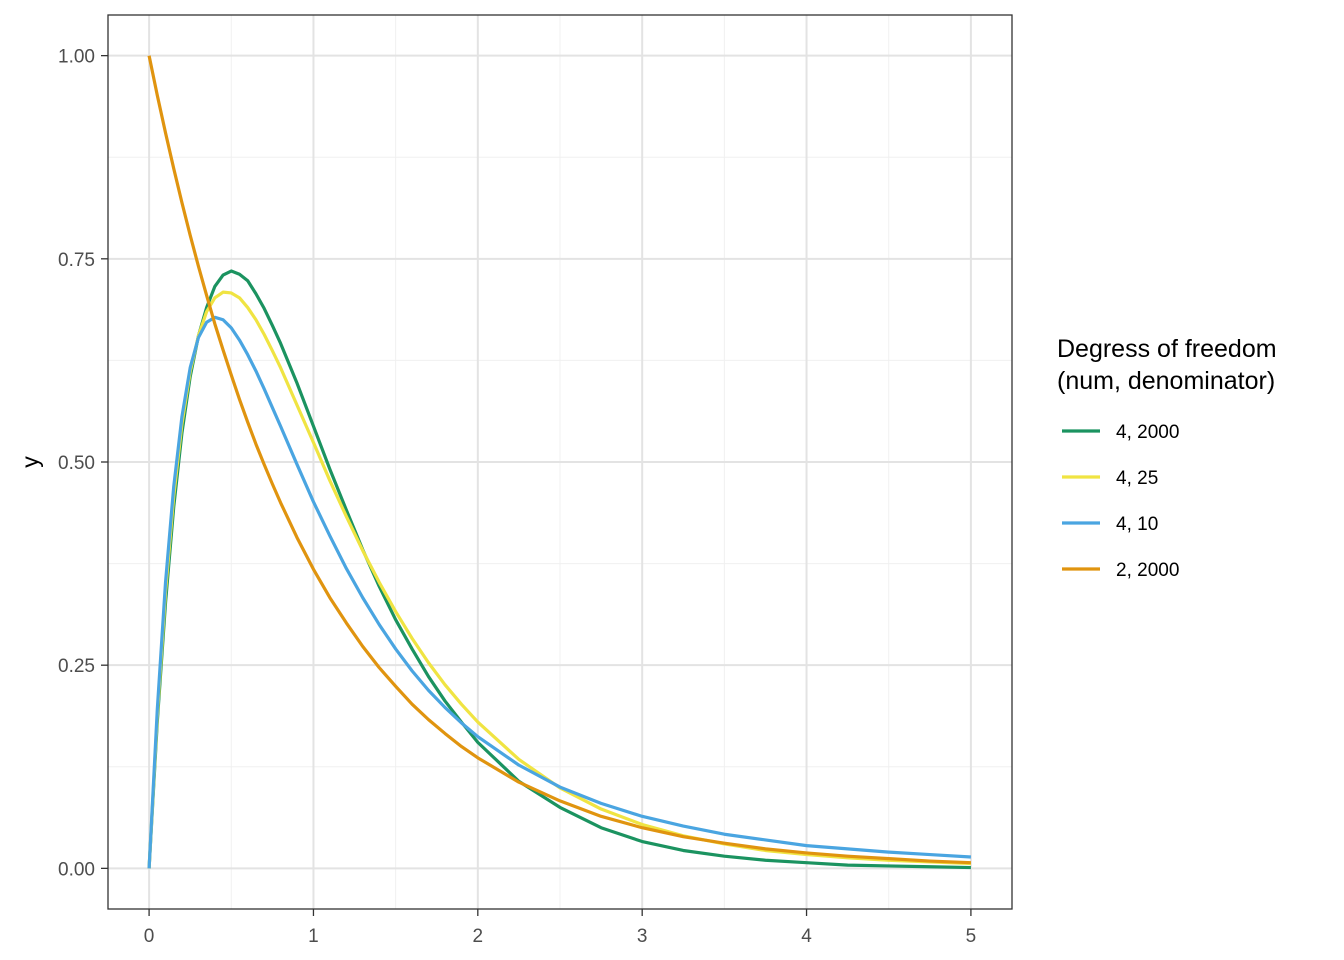 The width and height of the screenshot is (1344, 960). Describe the element at coordinates (30, 462) in the screenshot. I see `y-axis-title: y` at that location.